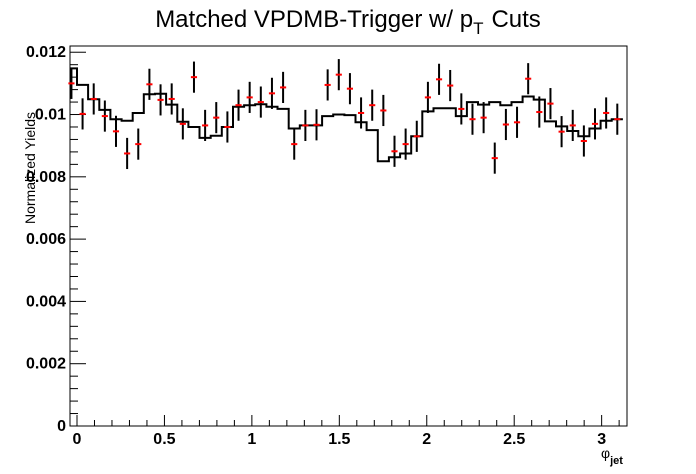  I want to click on x-tick-label: 0, so click(77, 439).